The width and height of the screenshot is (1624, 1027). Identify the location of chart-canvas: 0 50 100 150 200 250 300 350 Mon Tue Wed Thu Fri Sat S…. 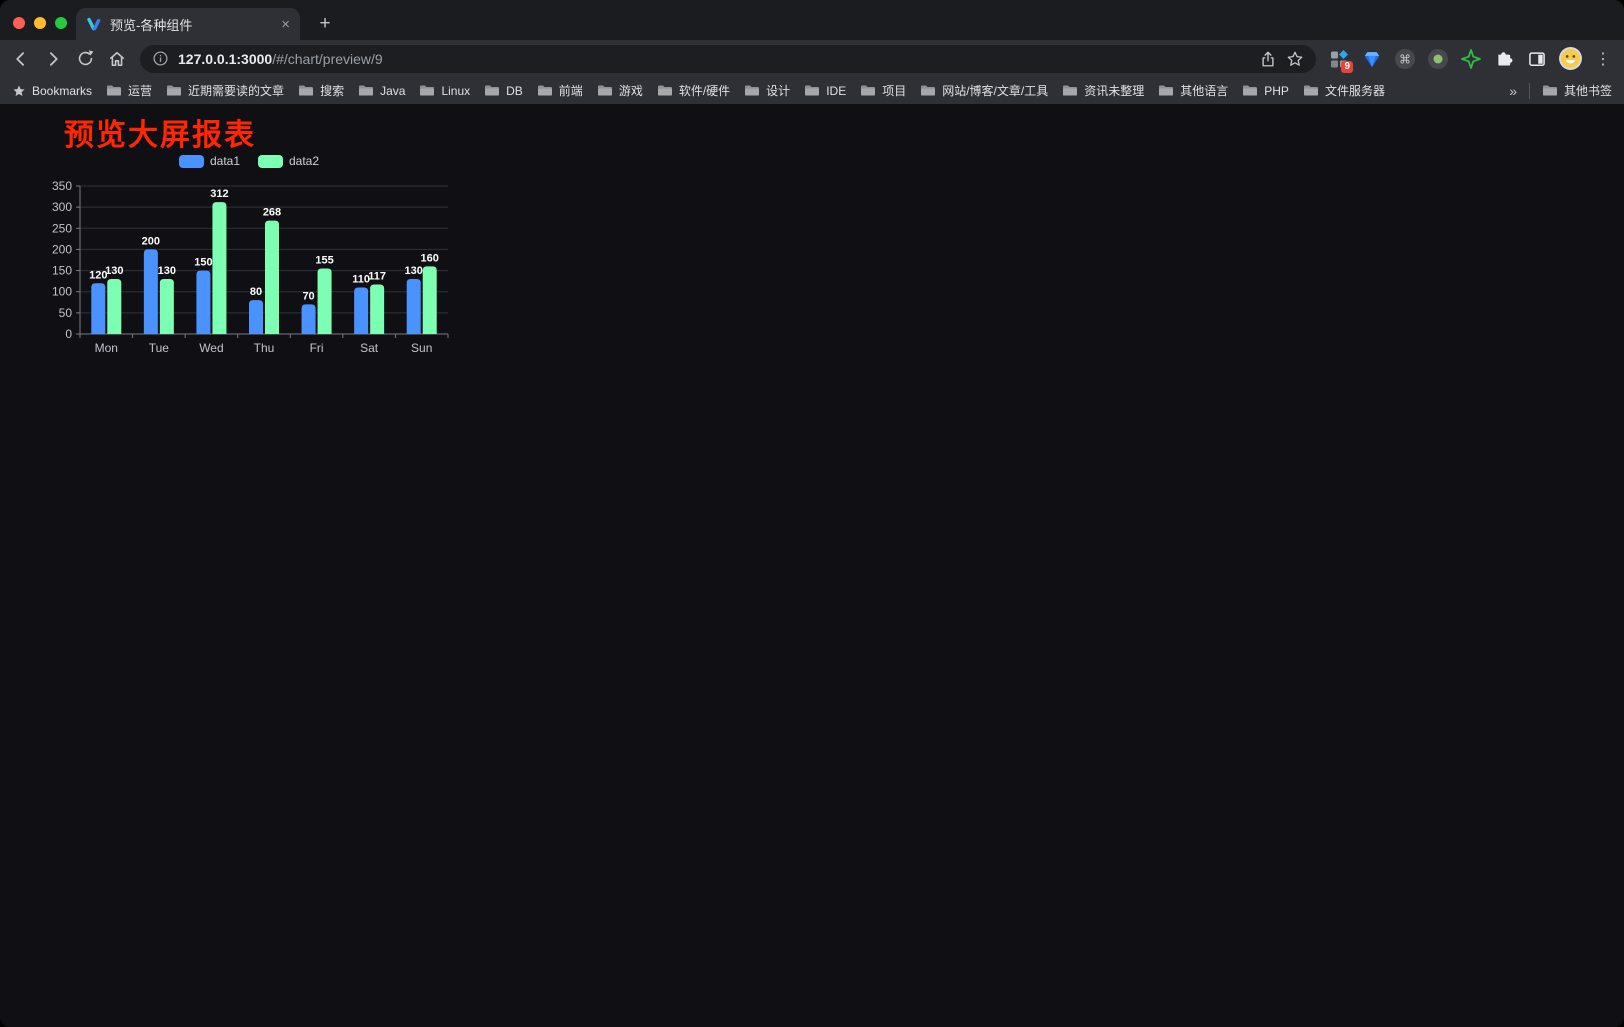
(250, 267).